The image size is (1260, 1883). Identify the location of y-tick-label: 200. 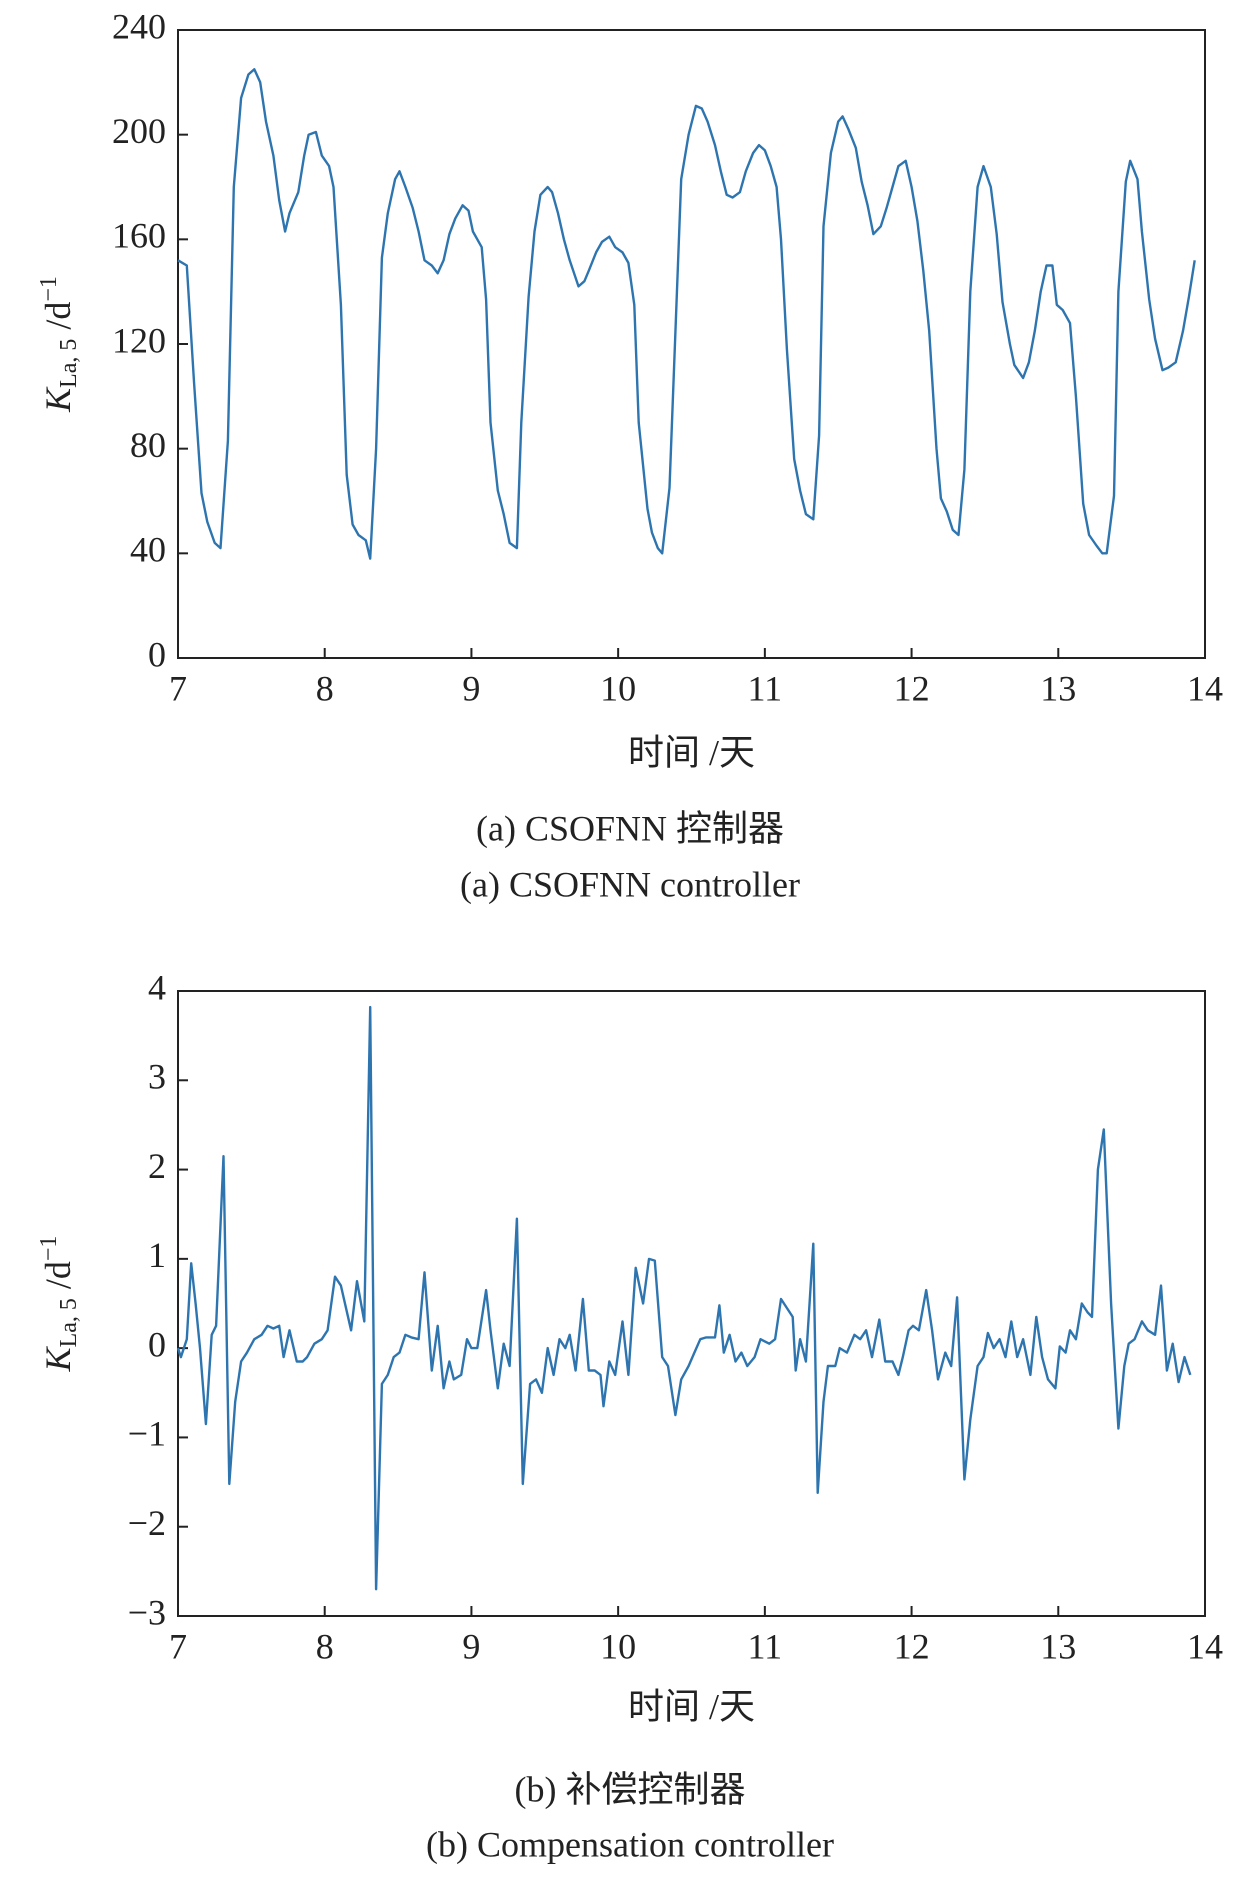
(139, 131).